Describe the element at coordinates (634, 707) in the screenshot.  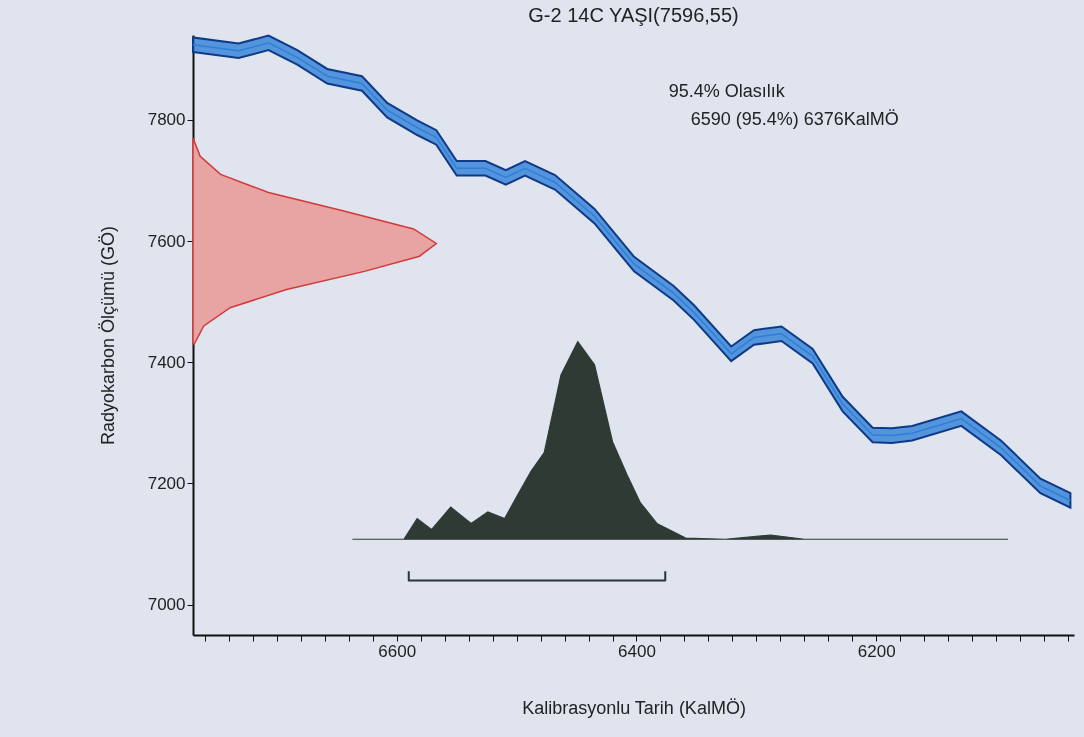
I see `x-axis-title: Kalibrasyonlu Tarih (KalMÖ)` at that location.